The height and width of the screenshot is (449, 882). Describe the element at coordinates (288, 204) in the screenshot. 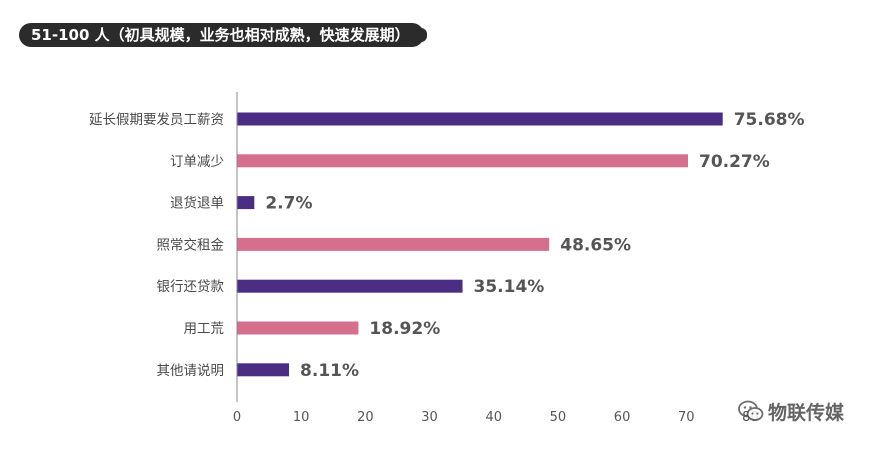

I see `value-label: 2.7%` at that location.